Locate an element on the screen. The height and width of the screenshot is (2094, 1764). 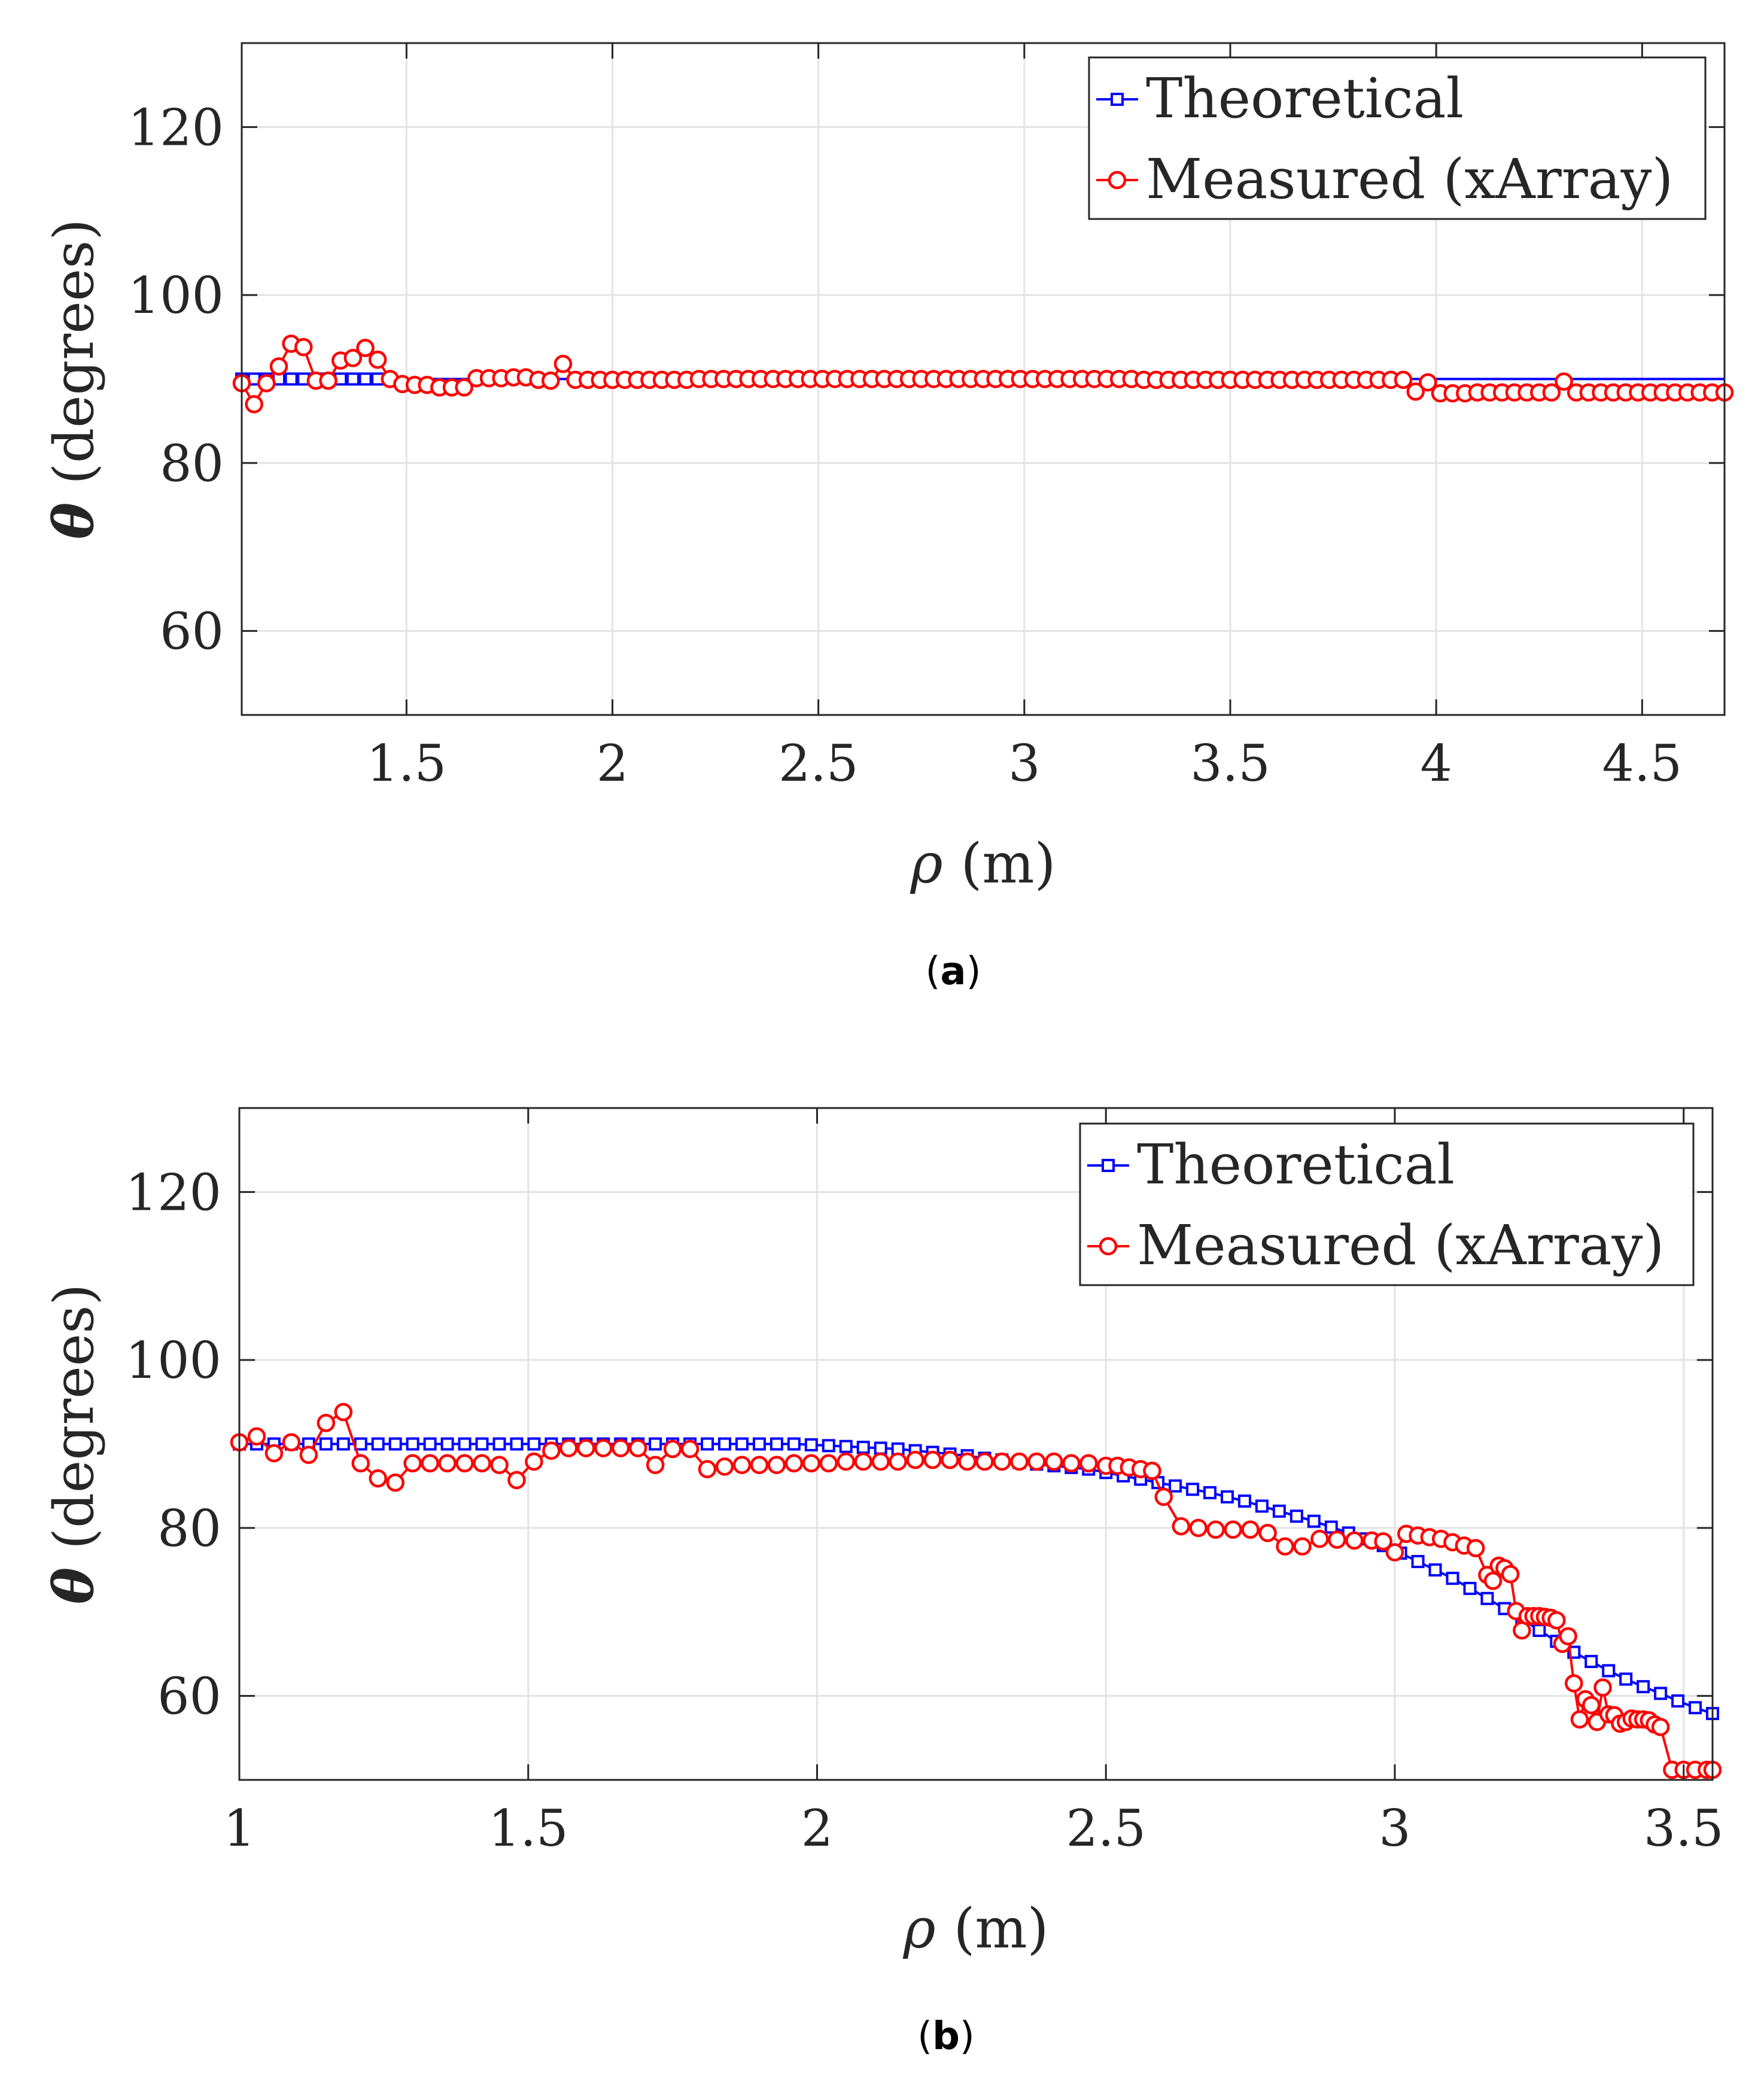
legend-marker is located at coordinates (1117, 180).